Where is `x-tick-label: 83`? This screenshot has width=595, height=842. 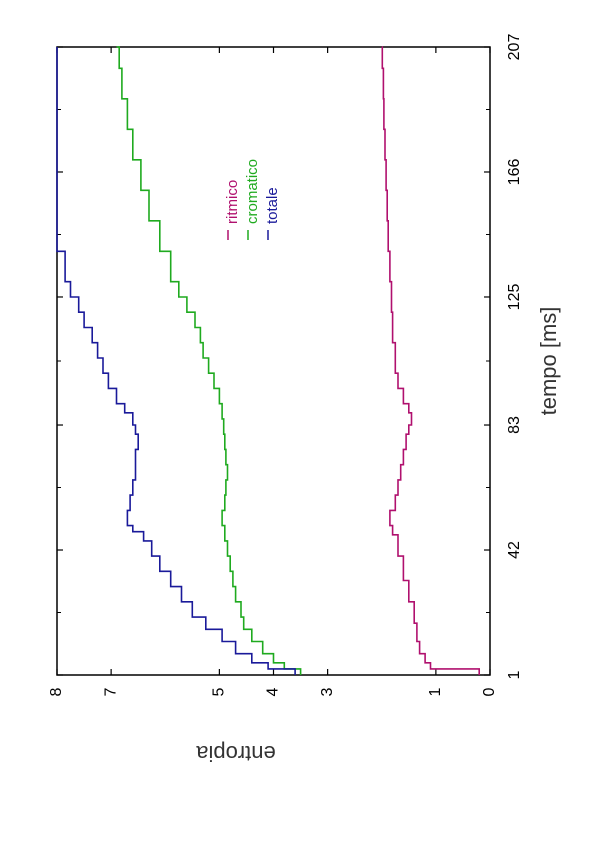
x-tick-label: 83 is located at coordinates (514, 425).